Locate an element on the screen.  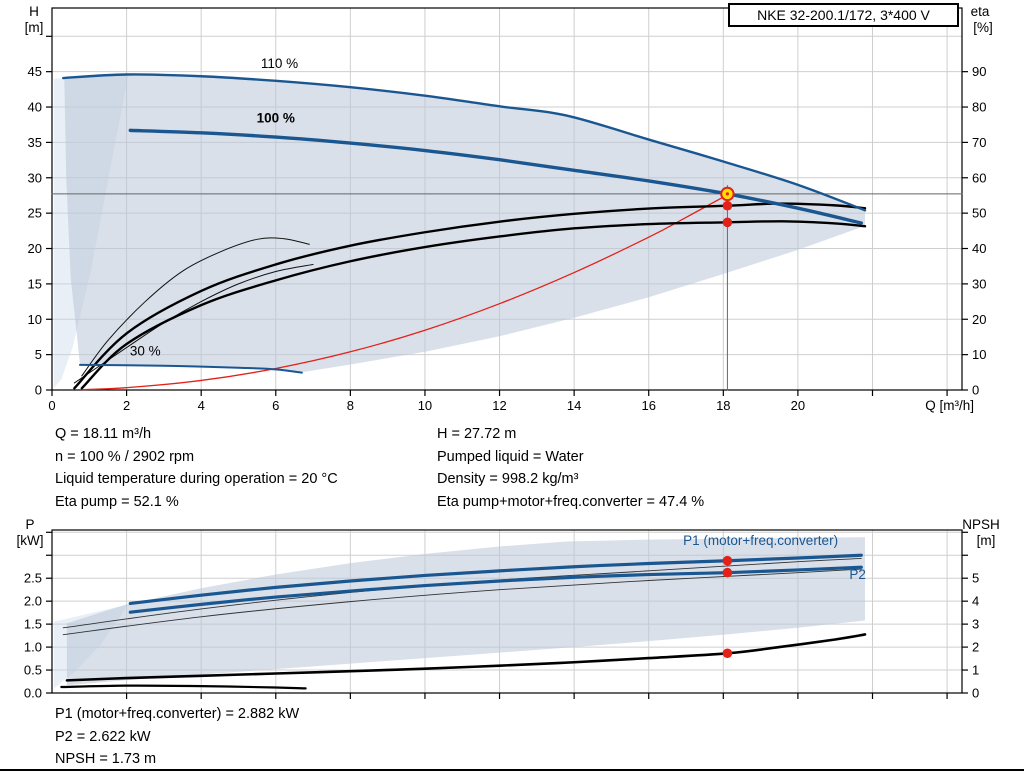
npsh-point is located at coordinates (727, 653).